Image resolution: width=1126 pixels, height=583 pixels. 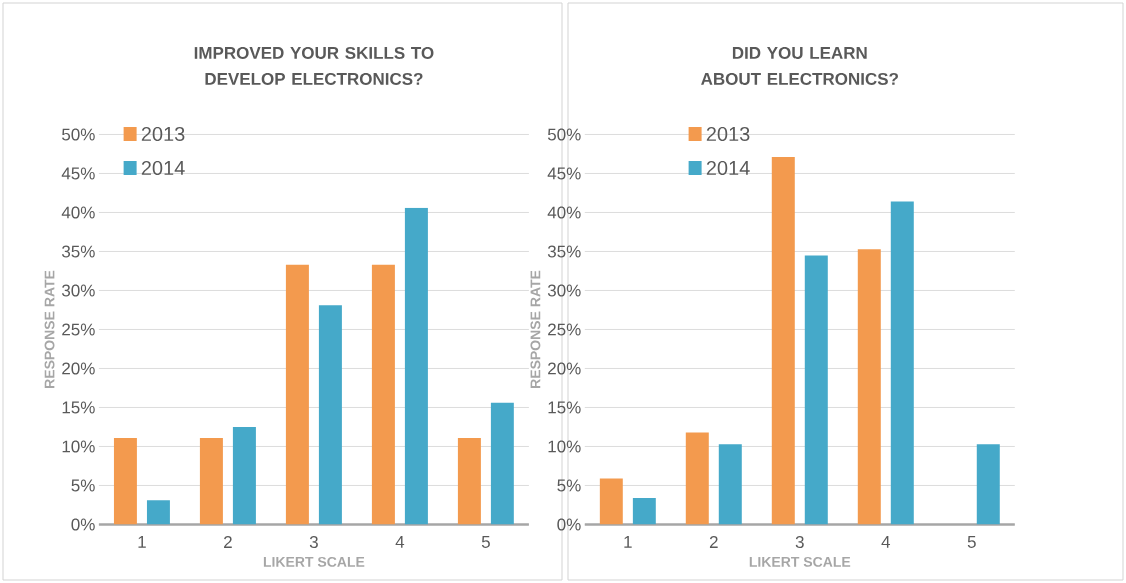 I want to click on chart-title: DID YOU LEARN ABOUT ELECTRONICS?, so click(x=799, y=65).